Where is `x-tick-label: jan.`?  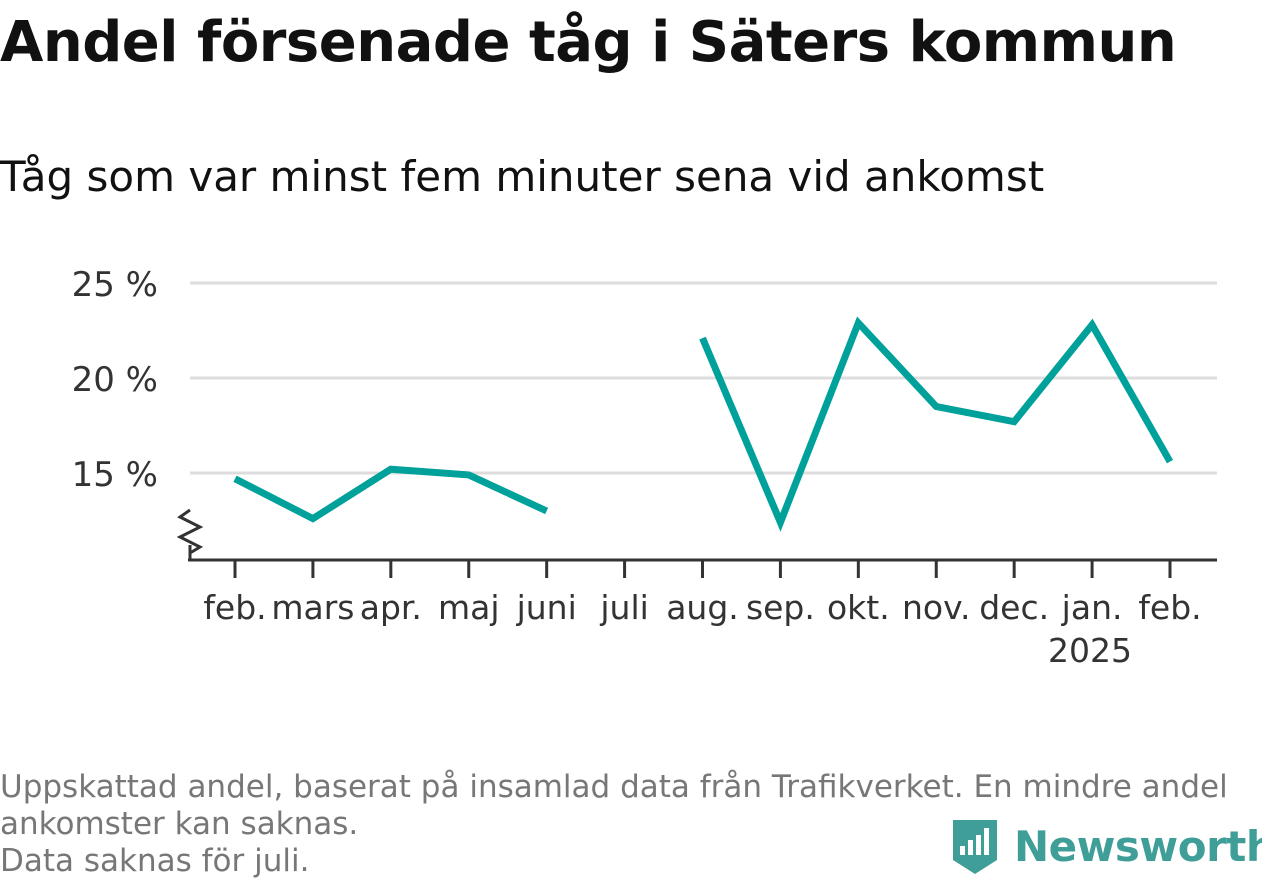 x-tick-label: jan. is located at coordinates (1092, 607).